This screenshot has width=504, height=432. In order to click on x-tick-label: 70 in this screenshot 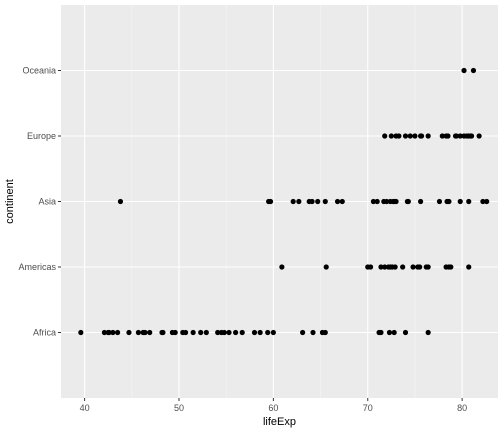, I will do `click(368, 408)`.